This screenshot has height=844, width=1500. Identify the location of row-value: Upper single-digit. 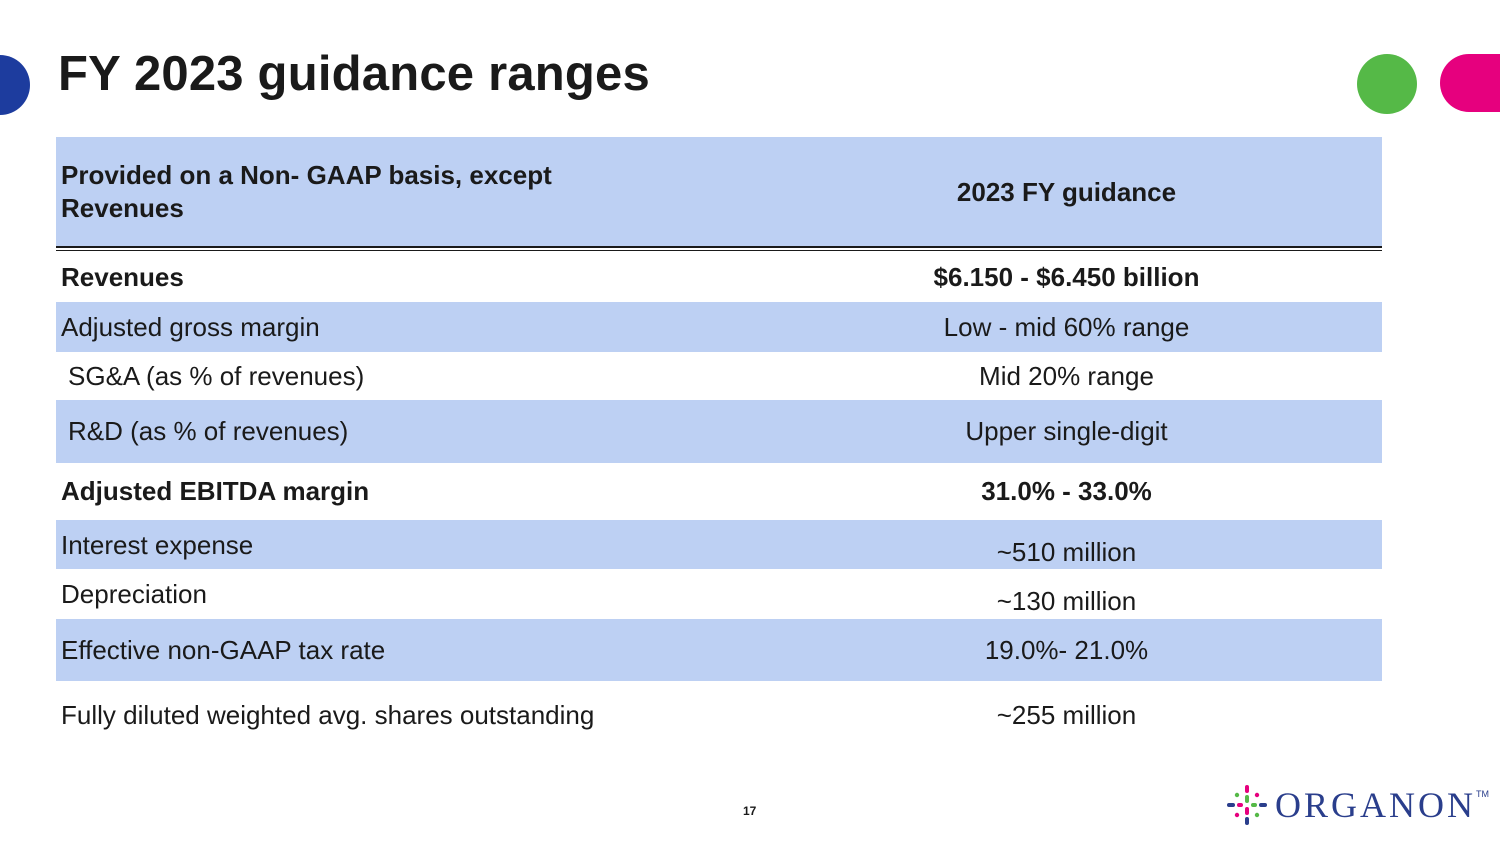
(1066, 431).